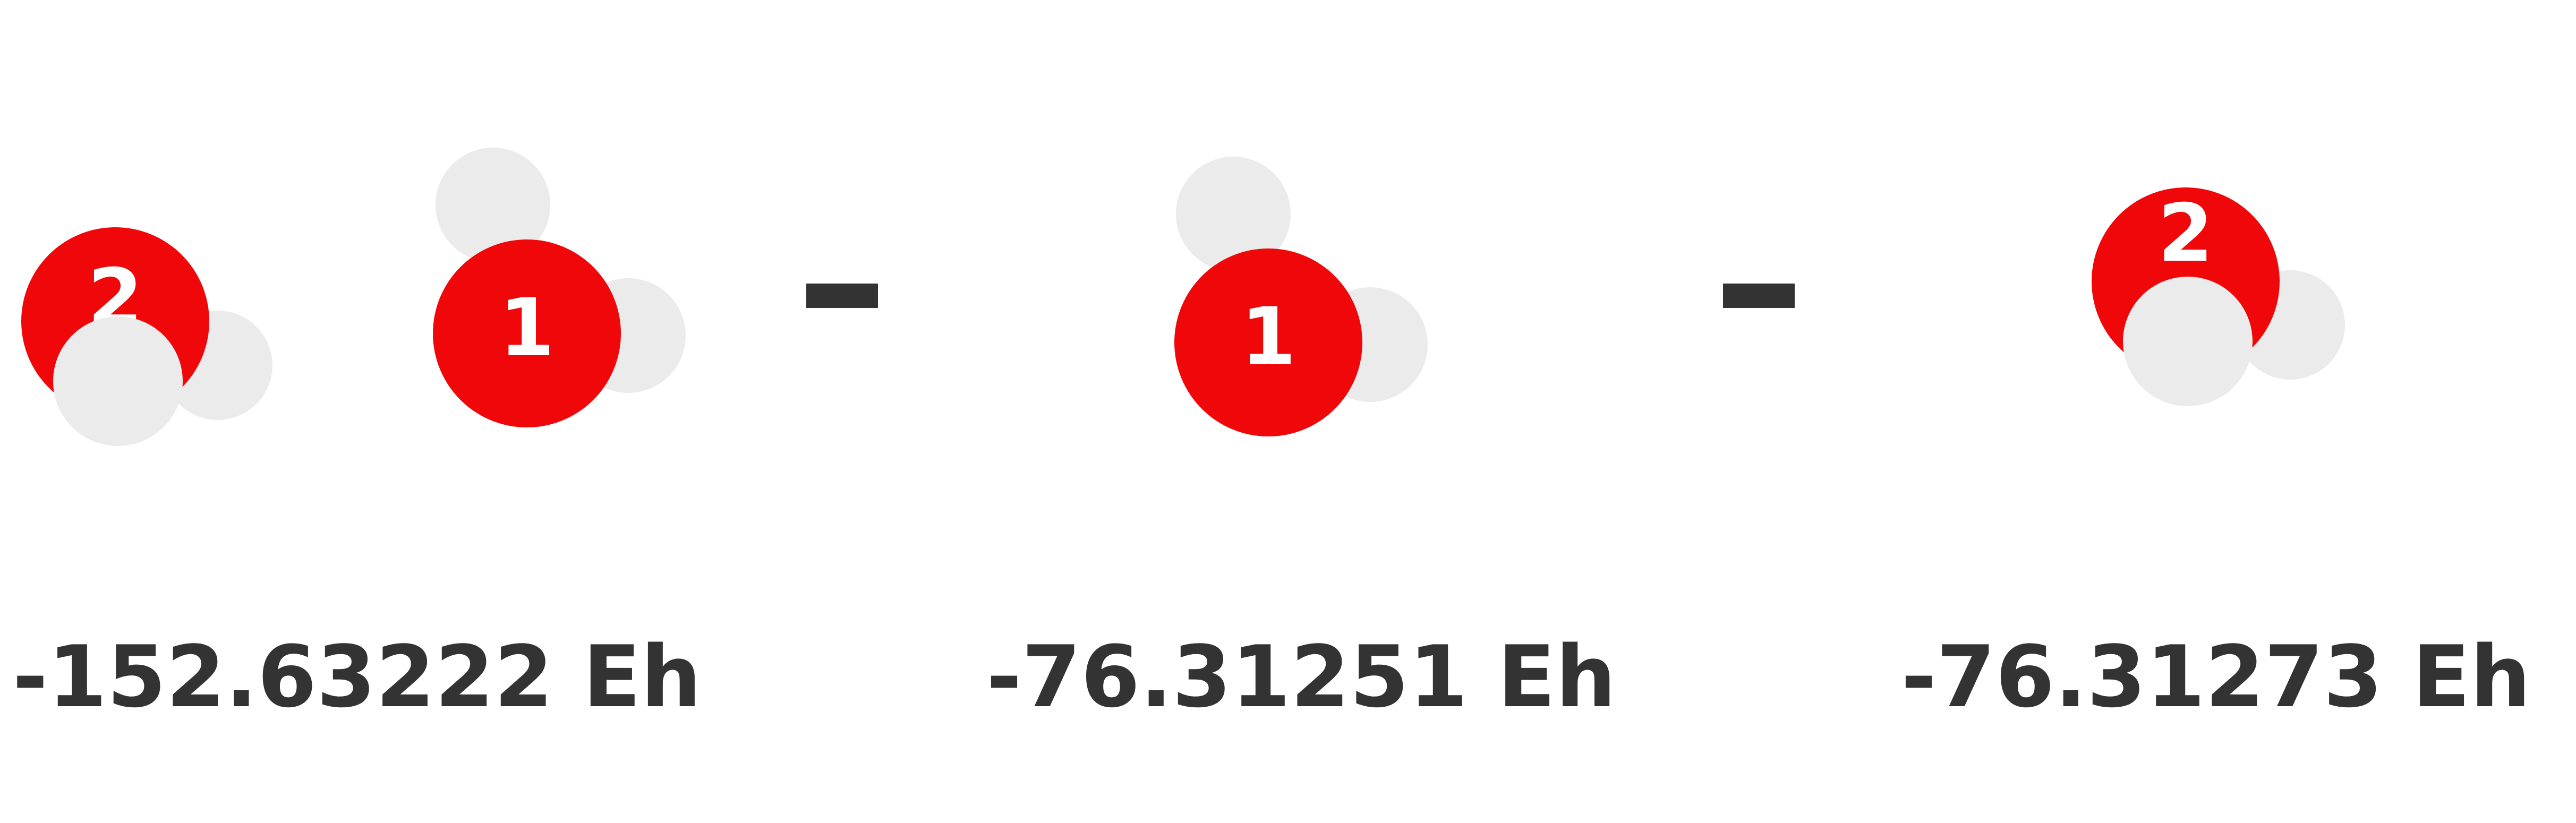  I want to click on water-molecule-1: 1, so click(559, 288).